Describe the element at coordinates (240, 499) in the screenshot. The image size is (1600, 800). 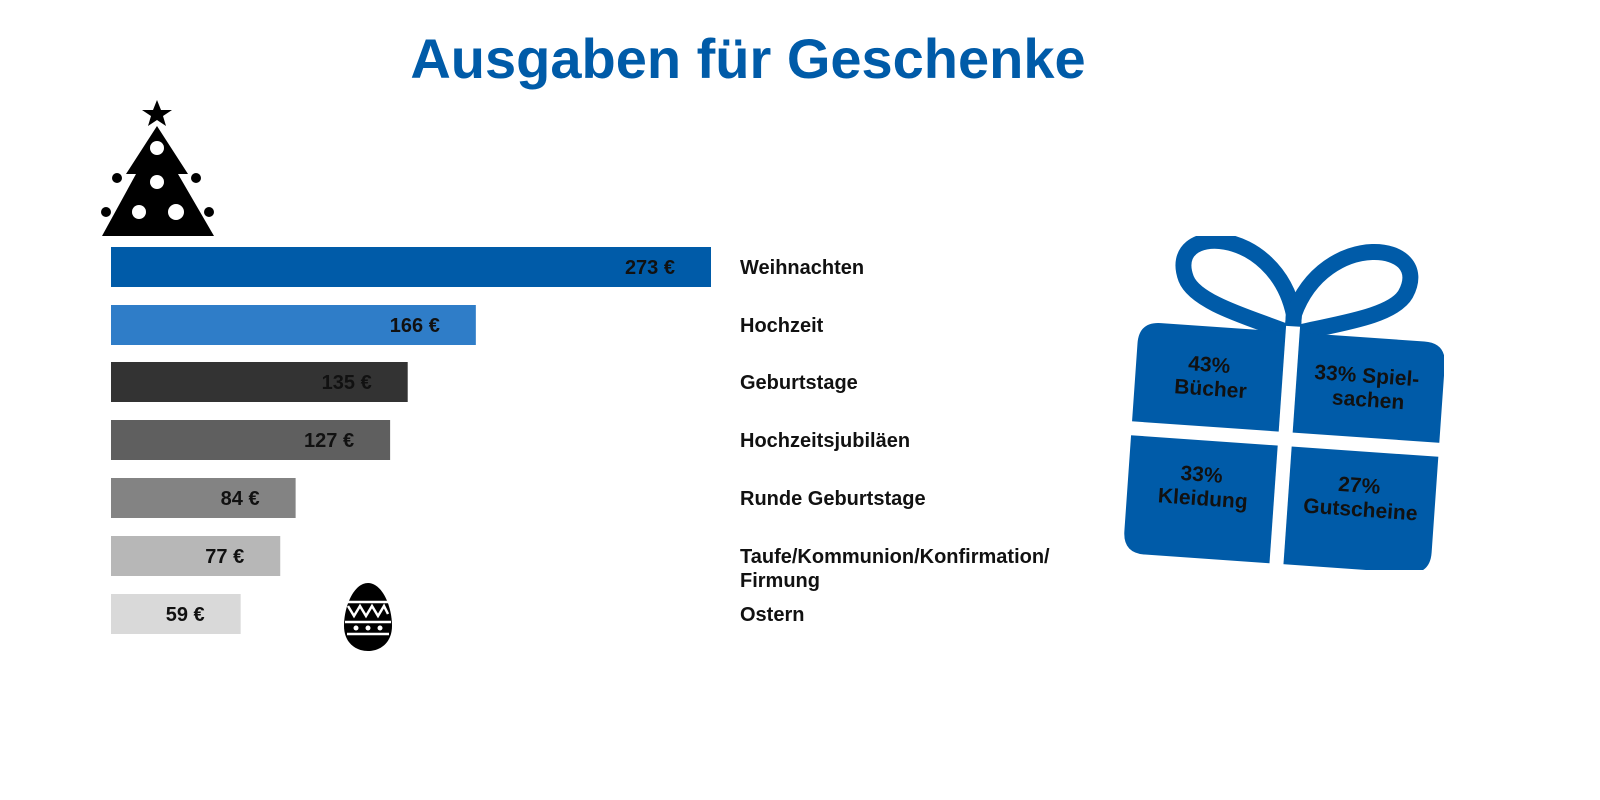
I see `bar-value-label: 84 €` at that location.